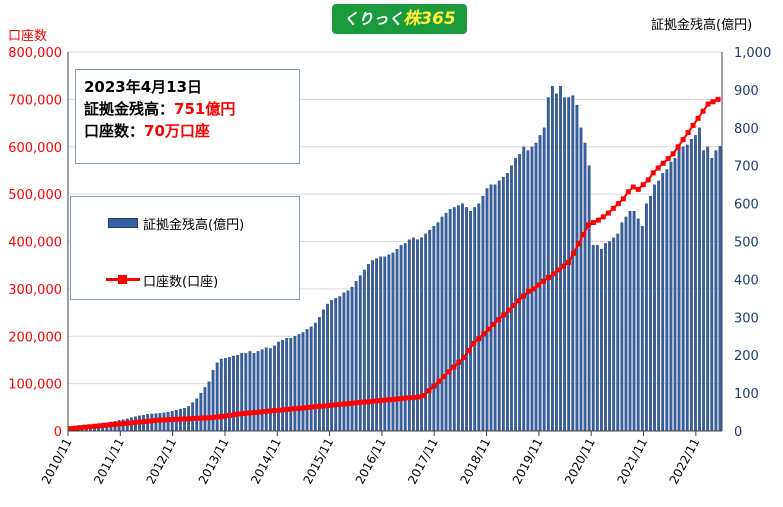  I want to click on info-balance: 証拠金残高：751億円, so click(187, 109).